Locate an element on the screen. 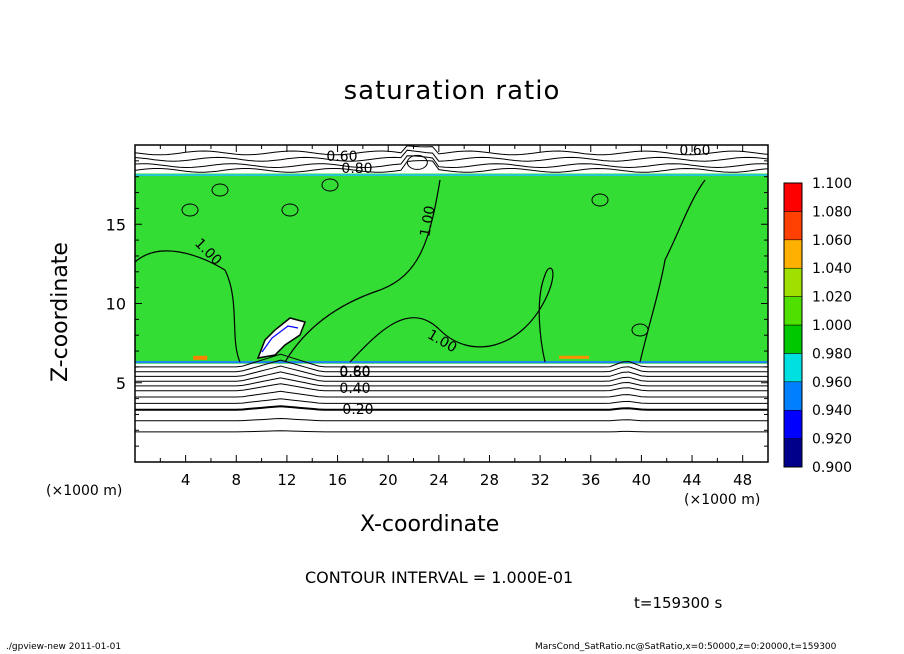 The image size is (904, 654). colorbar-label: 0.920 is located at coordinates (832, 440).